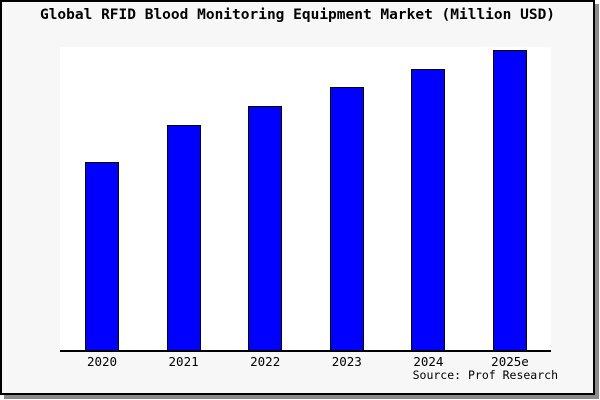  Describe the element at coordinates (510, 200) in the screenshot. I see `bar-2025e` at that location.